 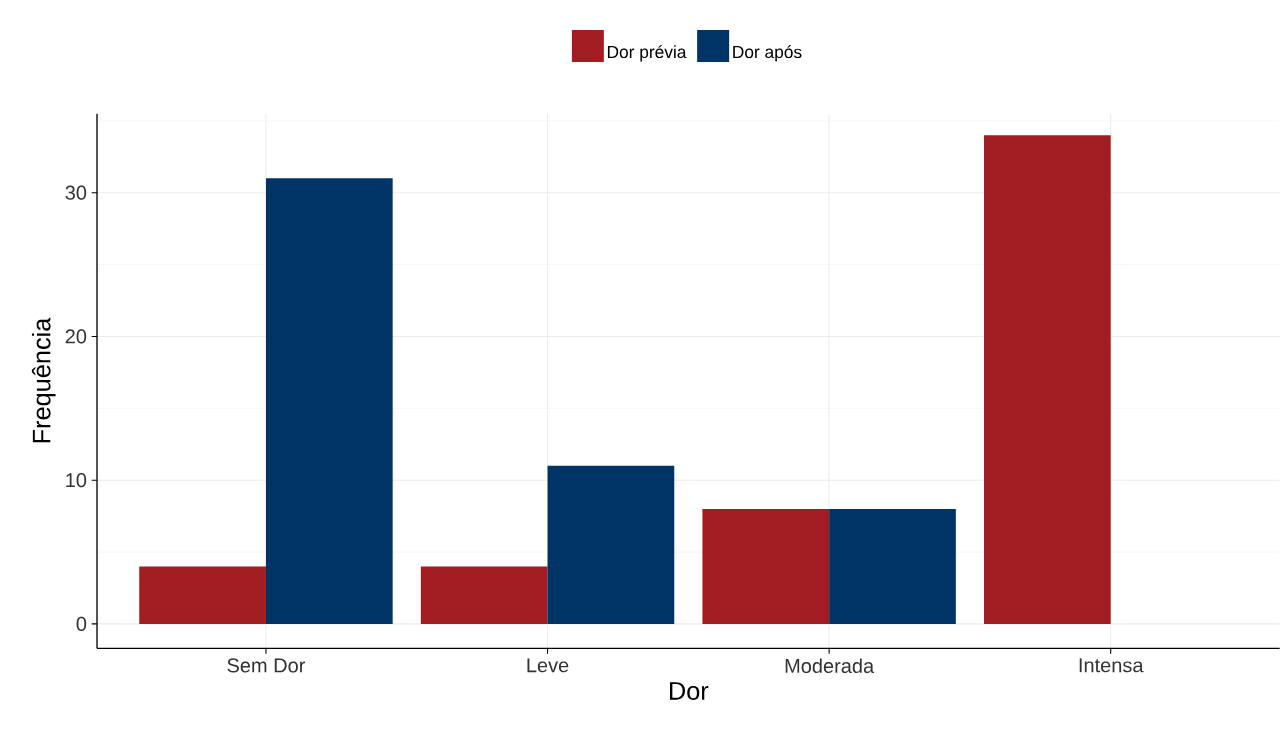 What do you see at coordinates (266, 665) in the screenshot?
I see `x-tick-label: Sem Dor` at bounding box center [266, 665].